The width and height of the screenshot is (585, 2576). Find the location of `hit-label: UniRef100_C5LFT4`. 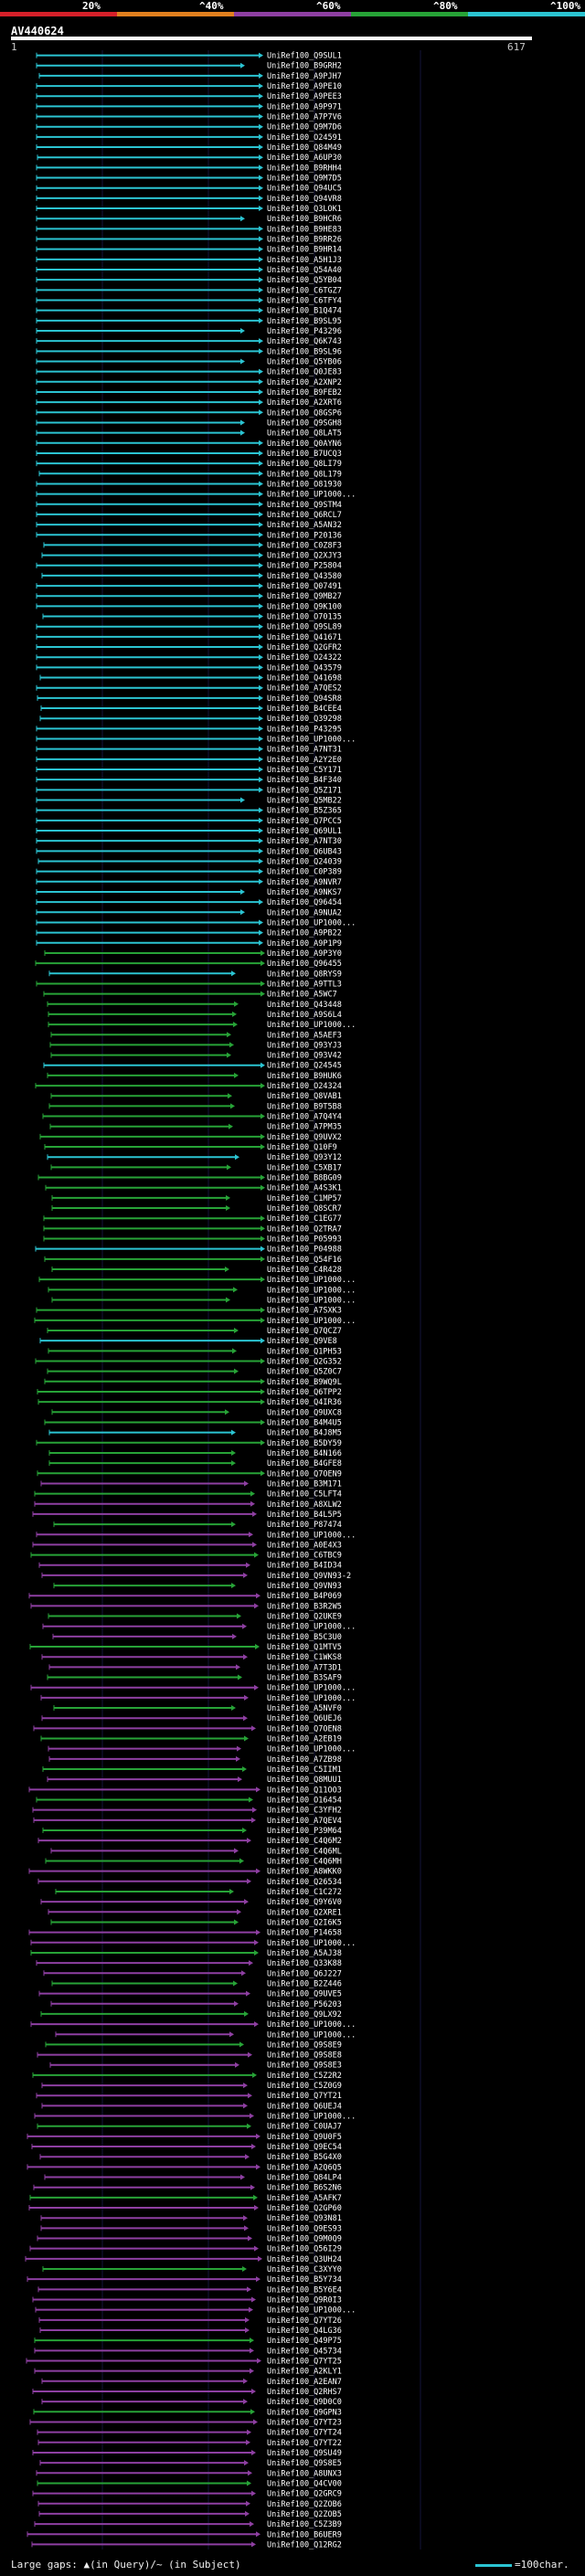

hit-label: UniRef100_C5LFT4 is located at coordinates (304, 1495).